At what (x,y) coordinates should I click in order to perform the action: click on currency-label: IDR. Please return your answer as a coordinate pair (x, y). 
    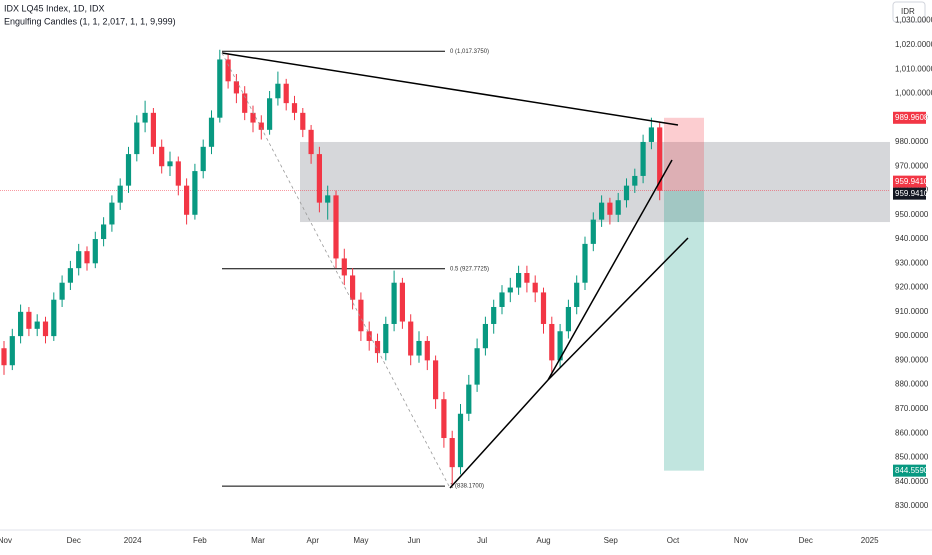
    Looking at the image, I should click on (908, 11).